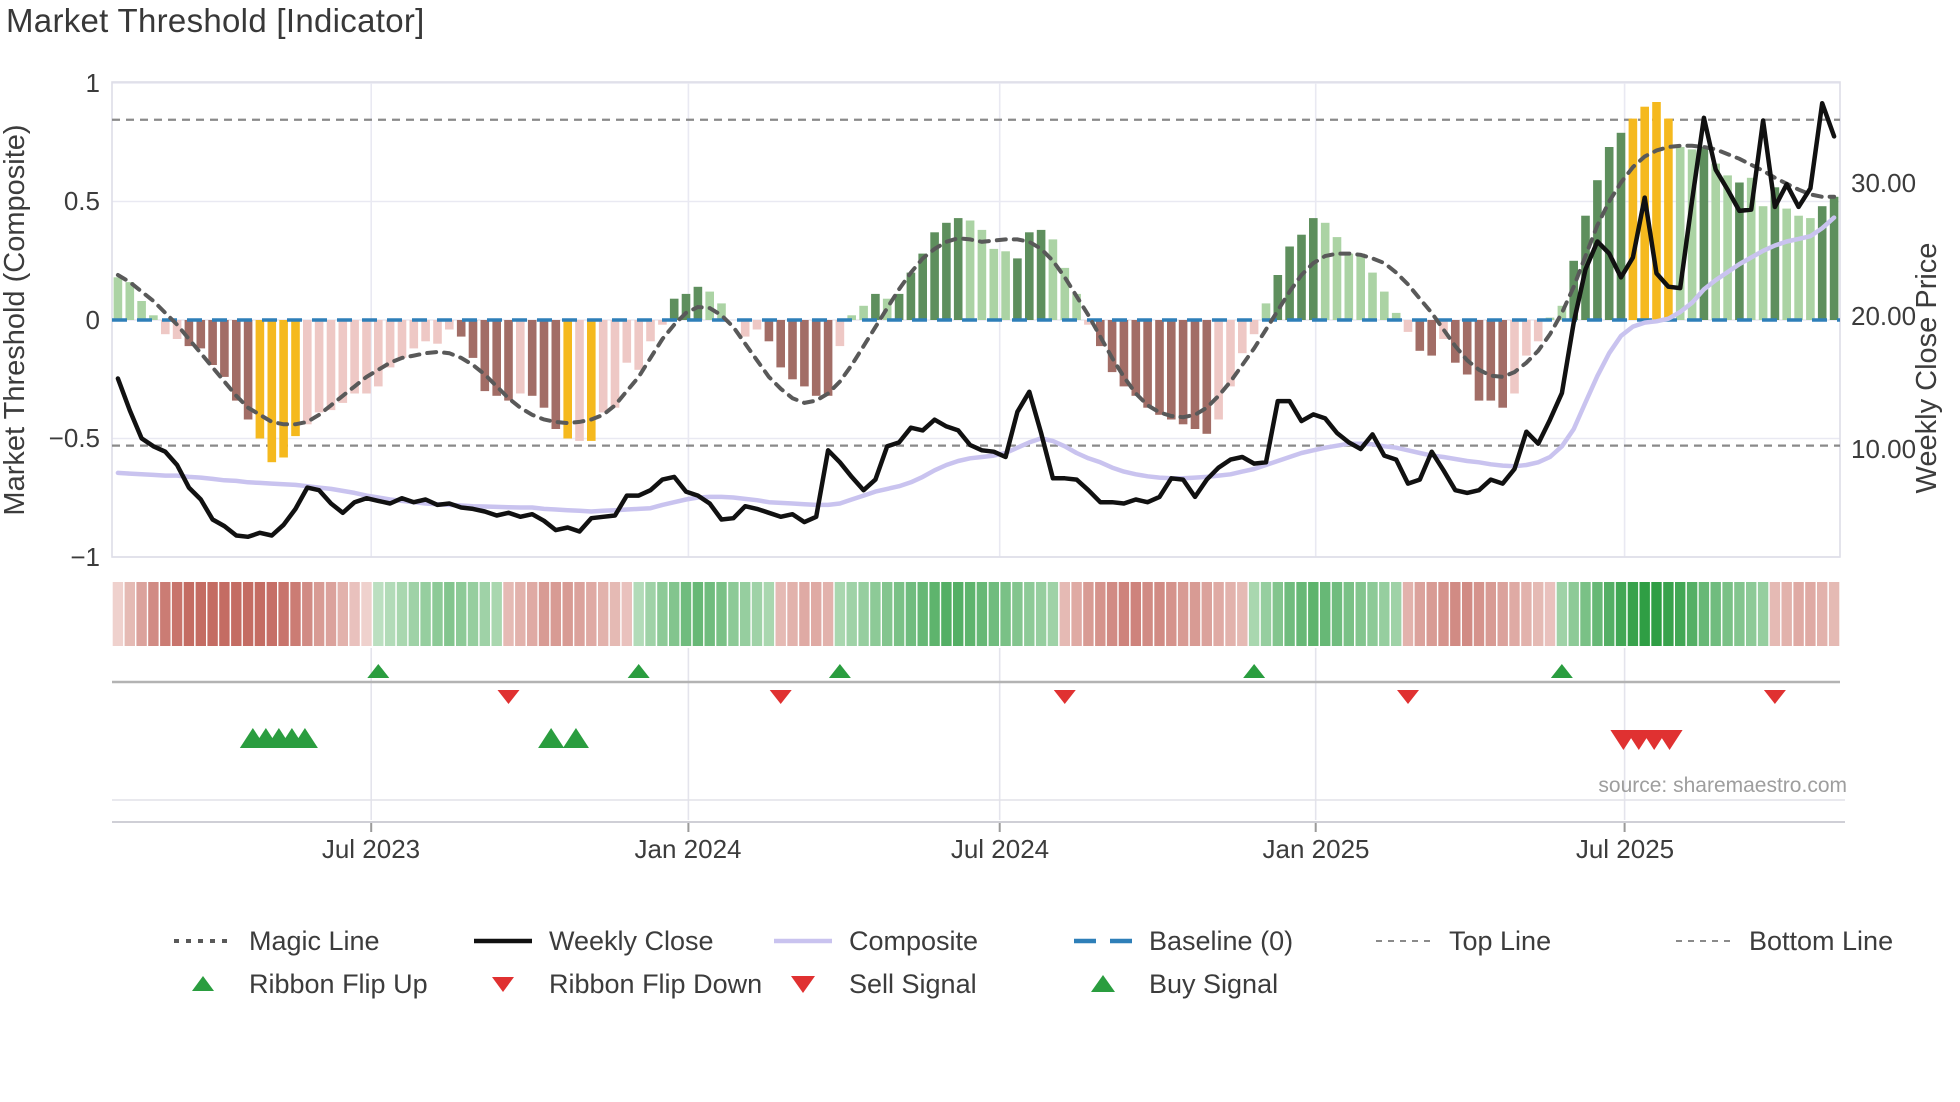 This screenshot has width=1960, height=1102. Describe the element at coordinates (1884, 183) in the screenshot. I see `right-axis-tick: 30.00` at that location.